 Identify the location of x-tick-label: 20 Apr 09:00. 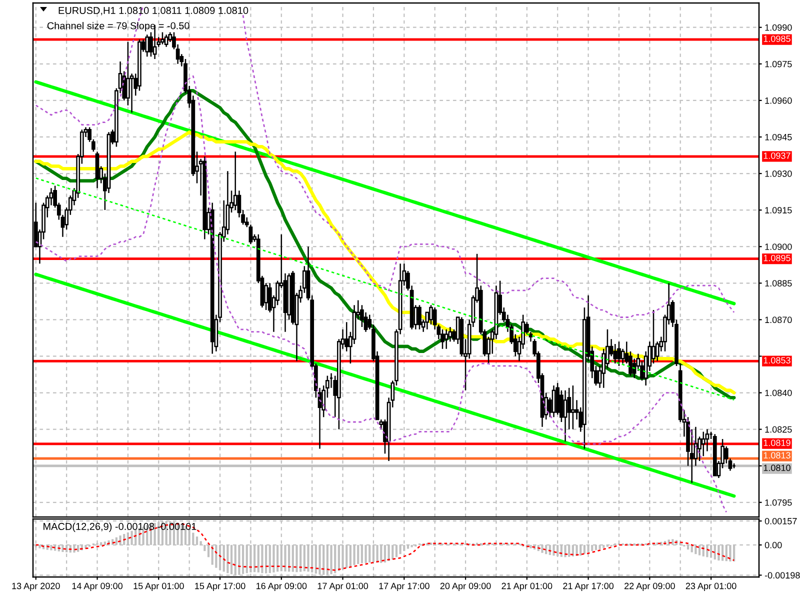
(465, 586).